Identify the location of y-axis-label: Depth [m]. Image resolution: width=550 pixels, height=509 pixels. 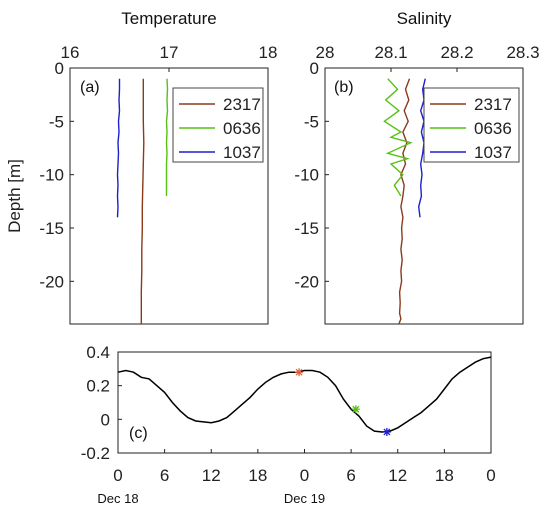
(14, 196).